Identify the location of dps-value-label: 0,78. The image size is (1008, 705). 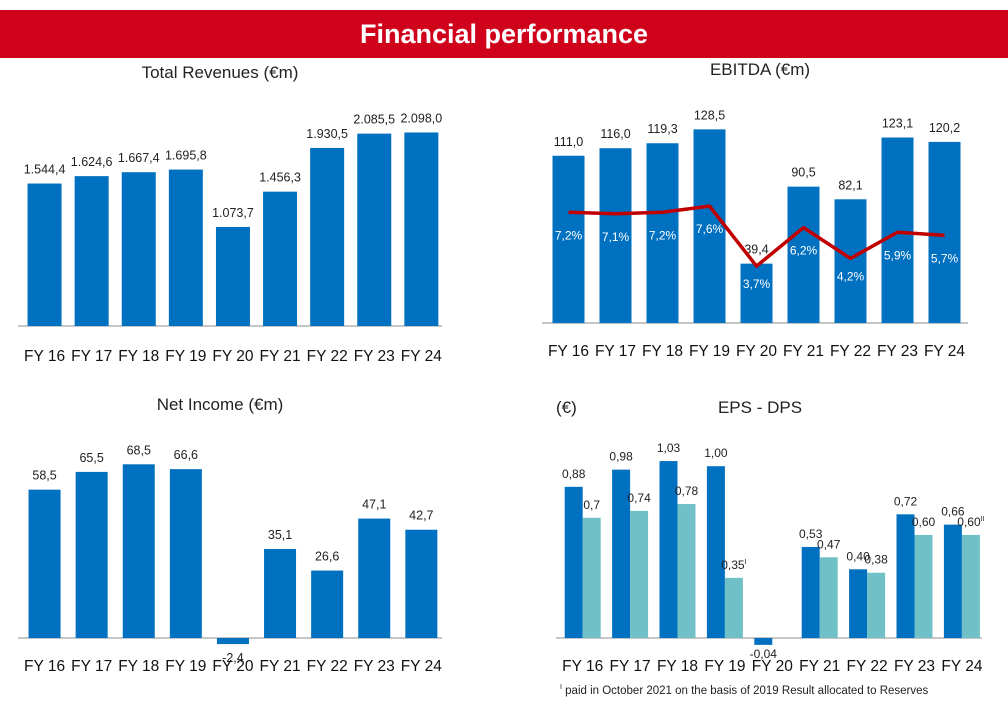
(687, 491).